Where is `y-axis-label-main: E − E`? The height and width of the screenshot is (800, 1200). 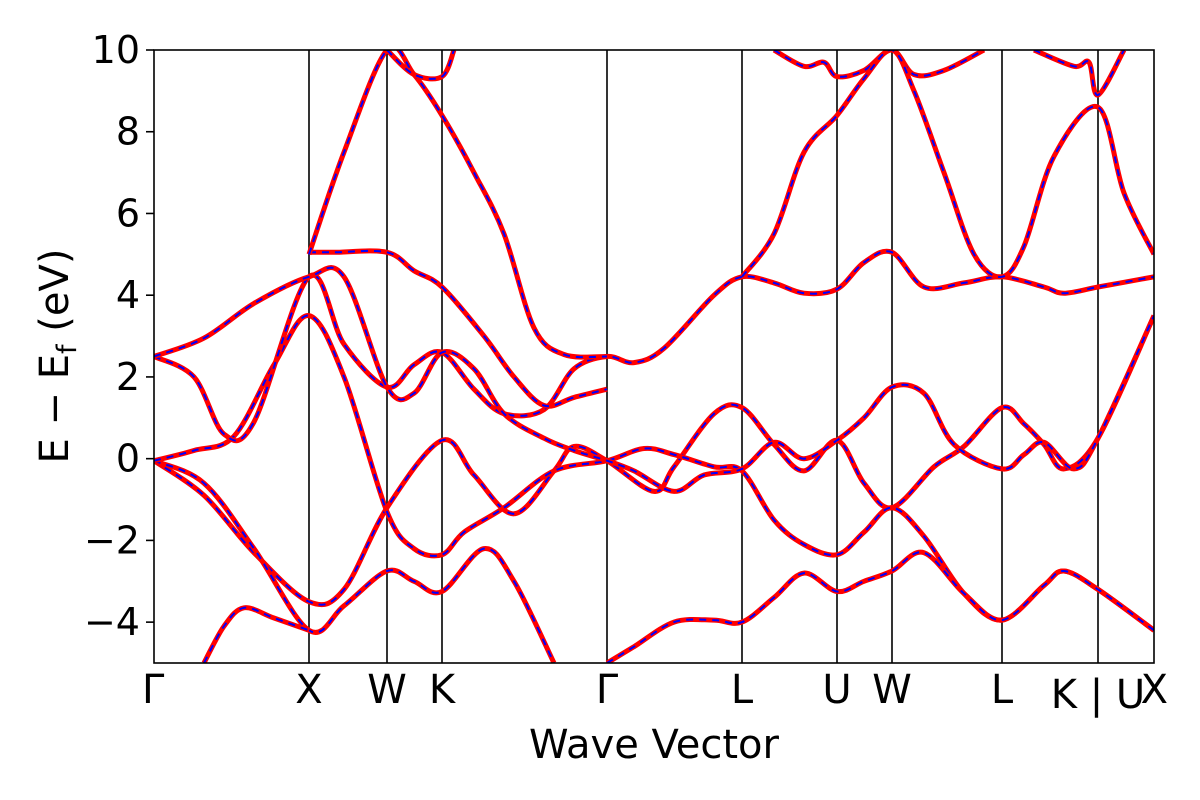 y-axis-label-main: E − E is located at coordinates (55, 409).